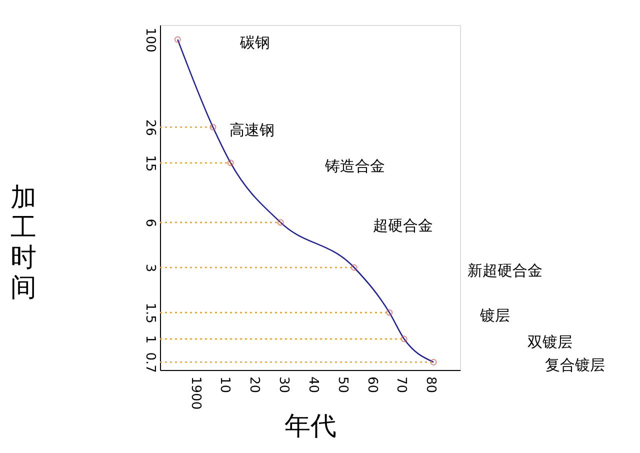  Describe the element at coordinates (150, 223) in the screenshot. I see `y-tick-label: 6` at that location.